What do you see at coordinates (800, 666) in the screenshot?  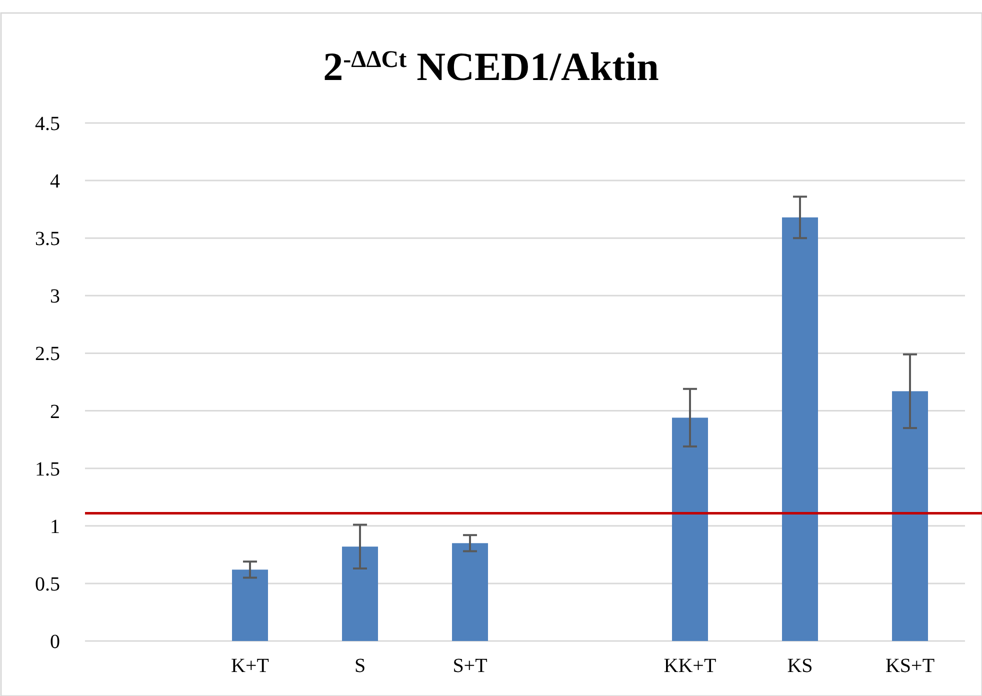 I see `x-tick-label: KS` at bounding box center [800, 666].